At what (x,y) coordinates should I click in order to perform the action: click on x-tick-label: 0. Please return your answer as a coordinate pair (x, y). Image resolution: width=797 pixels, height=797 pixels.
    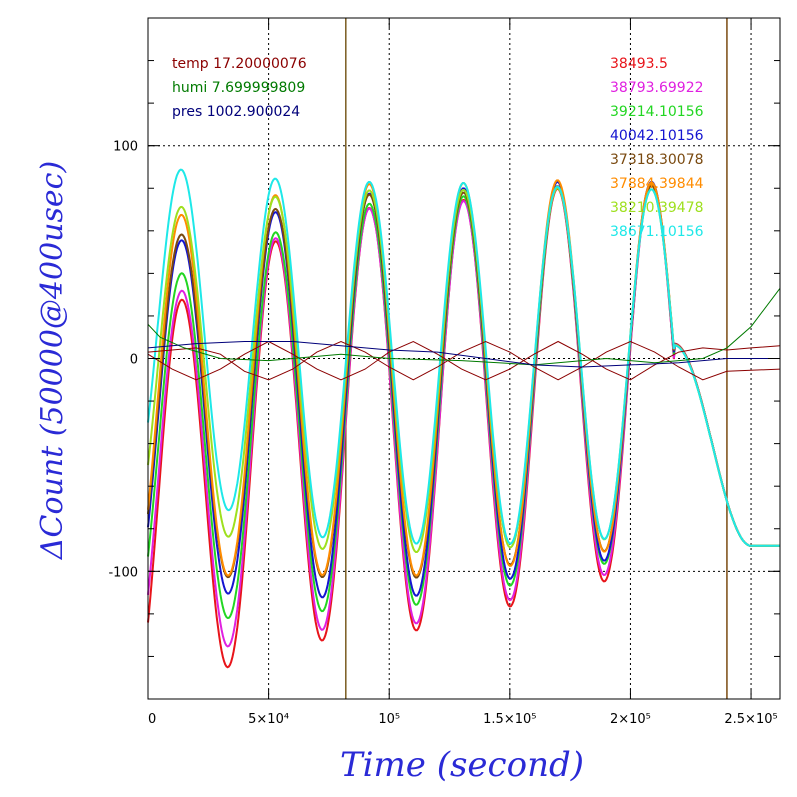
    Looking at the image, I should click on (152, 719).